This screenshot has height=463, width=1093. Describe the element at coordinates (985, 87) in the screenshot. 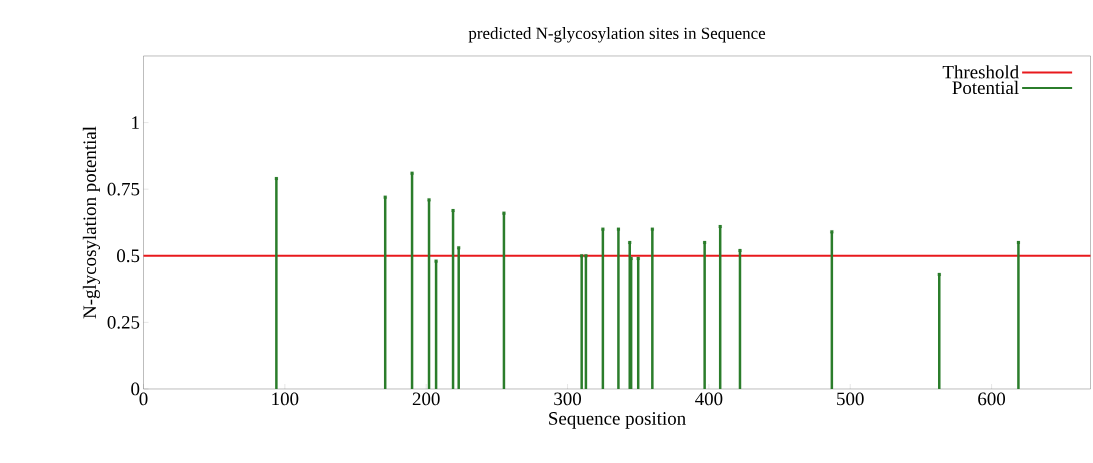

I see `legend-label: Potential` at that location.